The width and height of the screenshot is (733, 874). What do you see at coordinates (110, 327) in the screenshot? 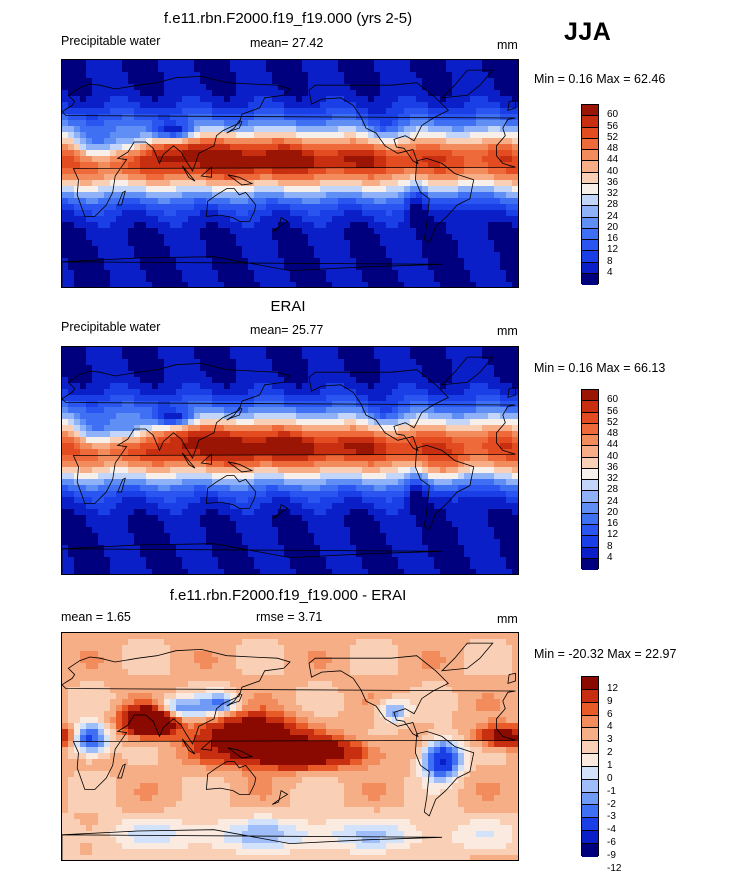
I see `panel-2-variable-label: Precipitable water` at bounding box center [110, 327].